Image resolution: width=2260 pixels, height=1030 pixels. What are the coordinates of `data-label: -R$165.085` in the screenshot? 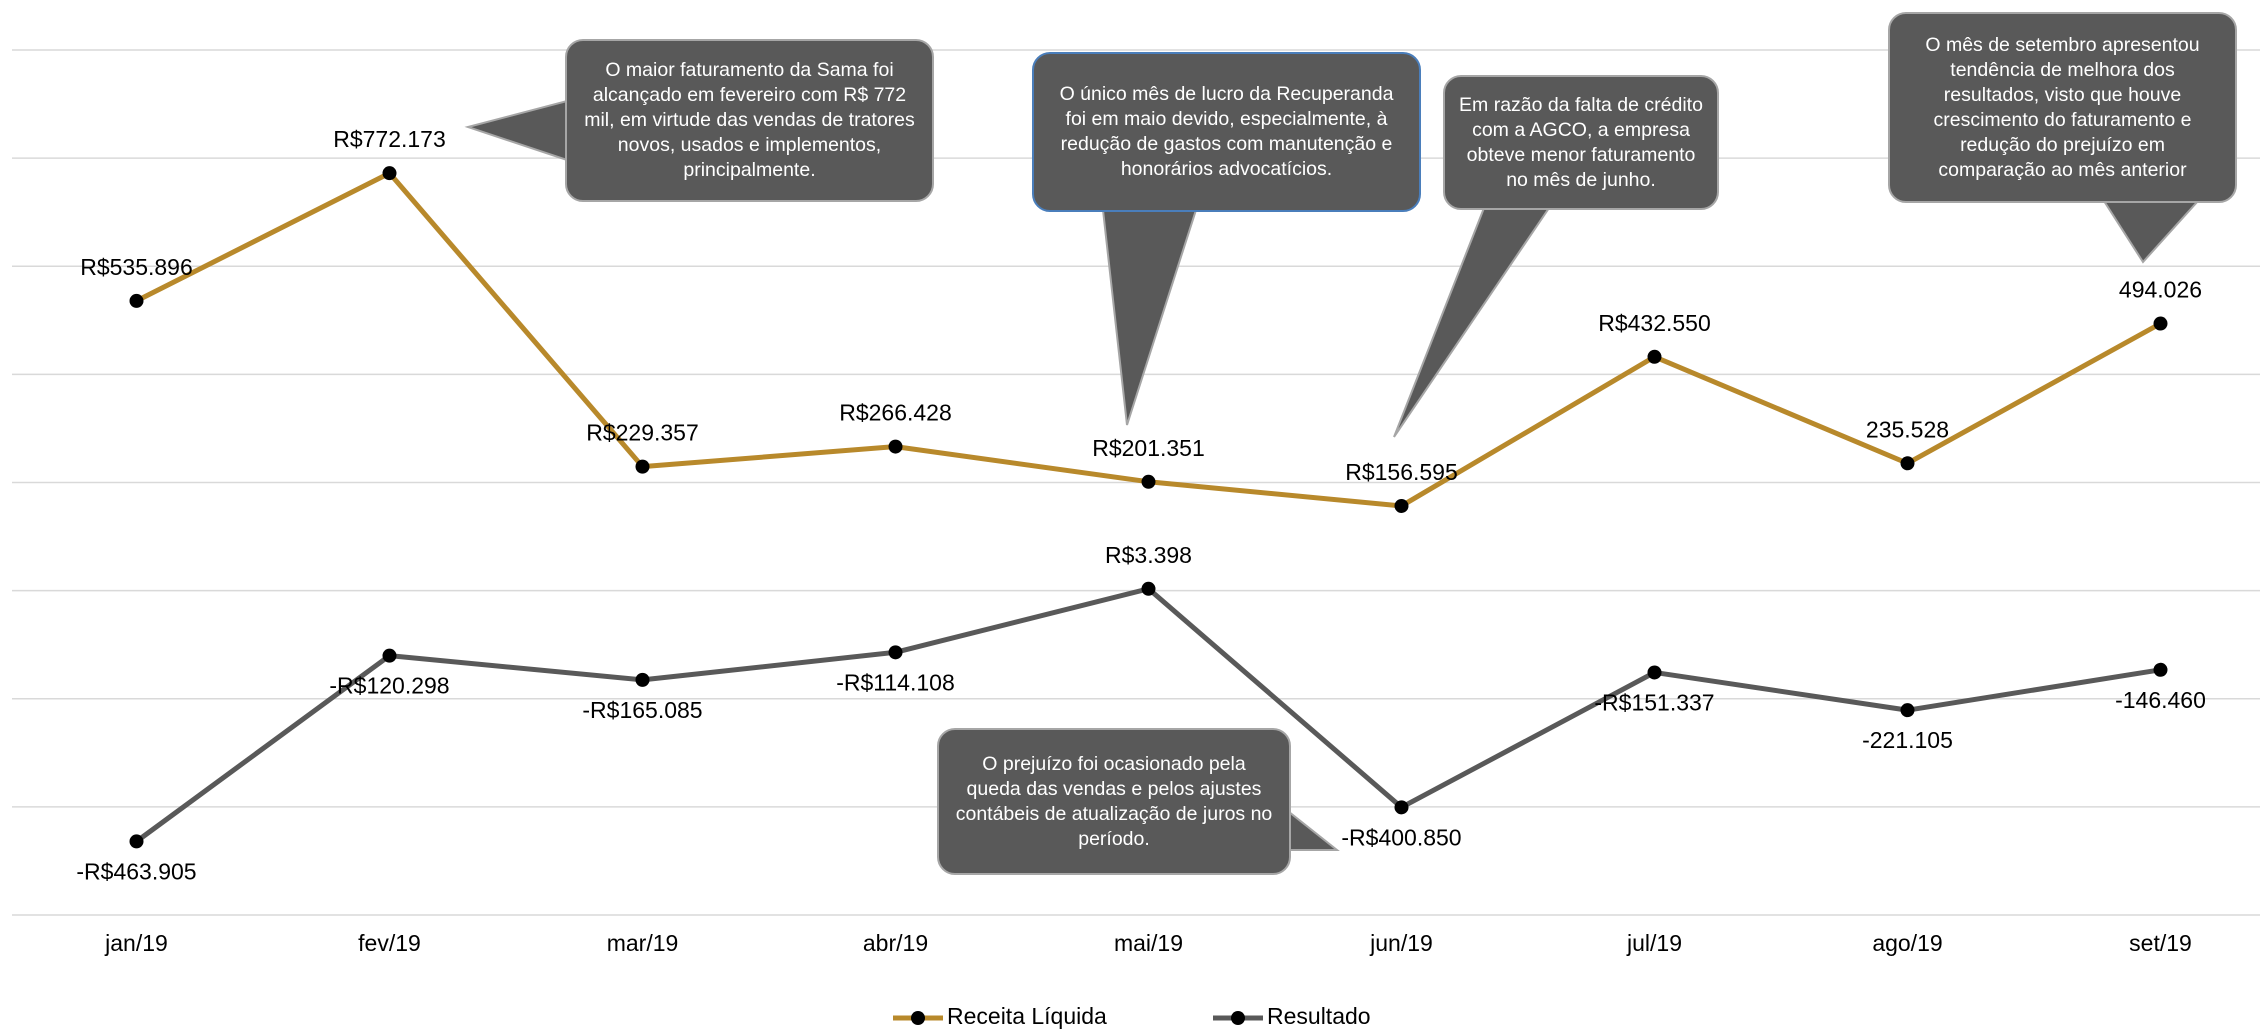 It's located at (642, 710).